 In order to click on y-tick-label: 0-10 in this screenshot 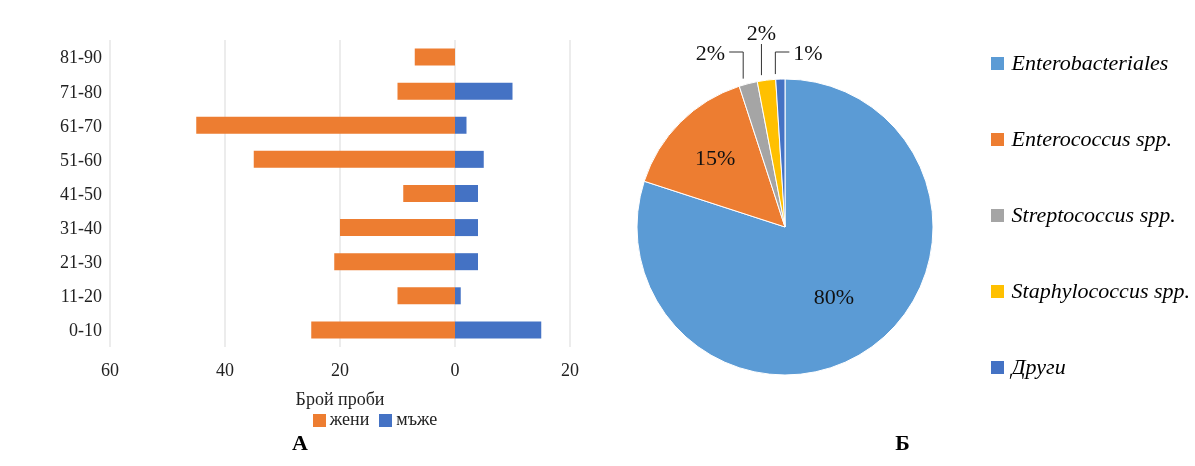, I will do `click(85, 330)`.